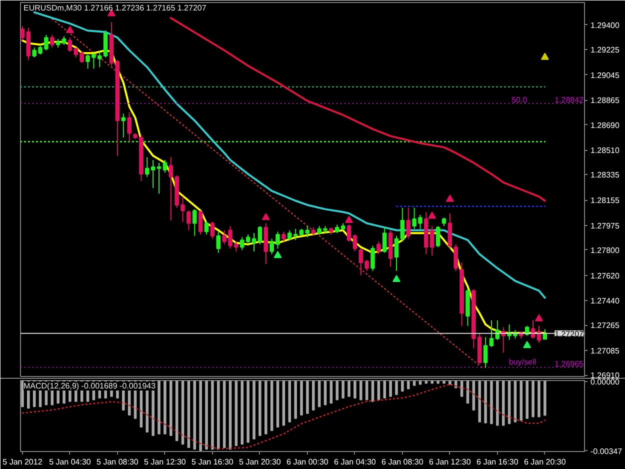 This screenshot has height=469, width=625. Describe the element at coordinates (605, 351) in the screenshot. I see `y-tick-label: 1.27085` at that location.